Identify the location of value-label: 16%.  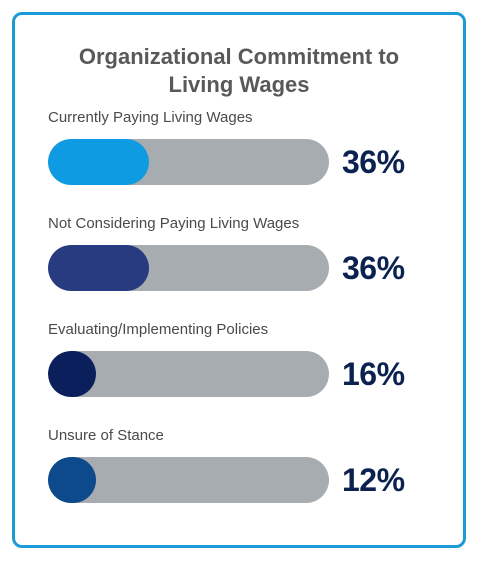
(373, 374).